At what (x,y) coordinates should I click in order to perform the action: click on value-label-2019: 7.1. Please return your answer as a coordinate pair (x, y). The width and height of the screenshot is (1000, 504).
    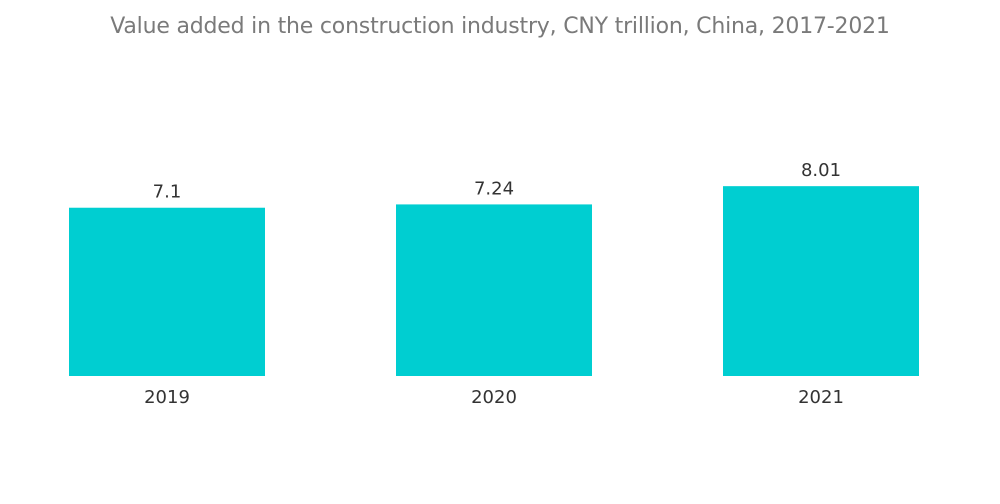
    Looking at the image, I should click on (167, 192).